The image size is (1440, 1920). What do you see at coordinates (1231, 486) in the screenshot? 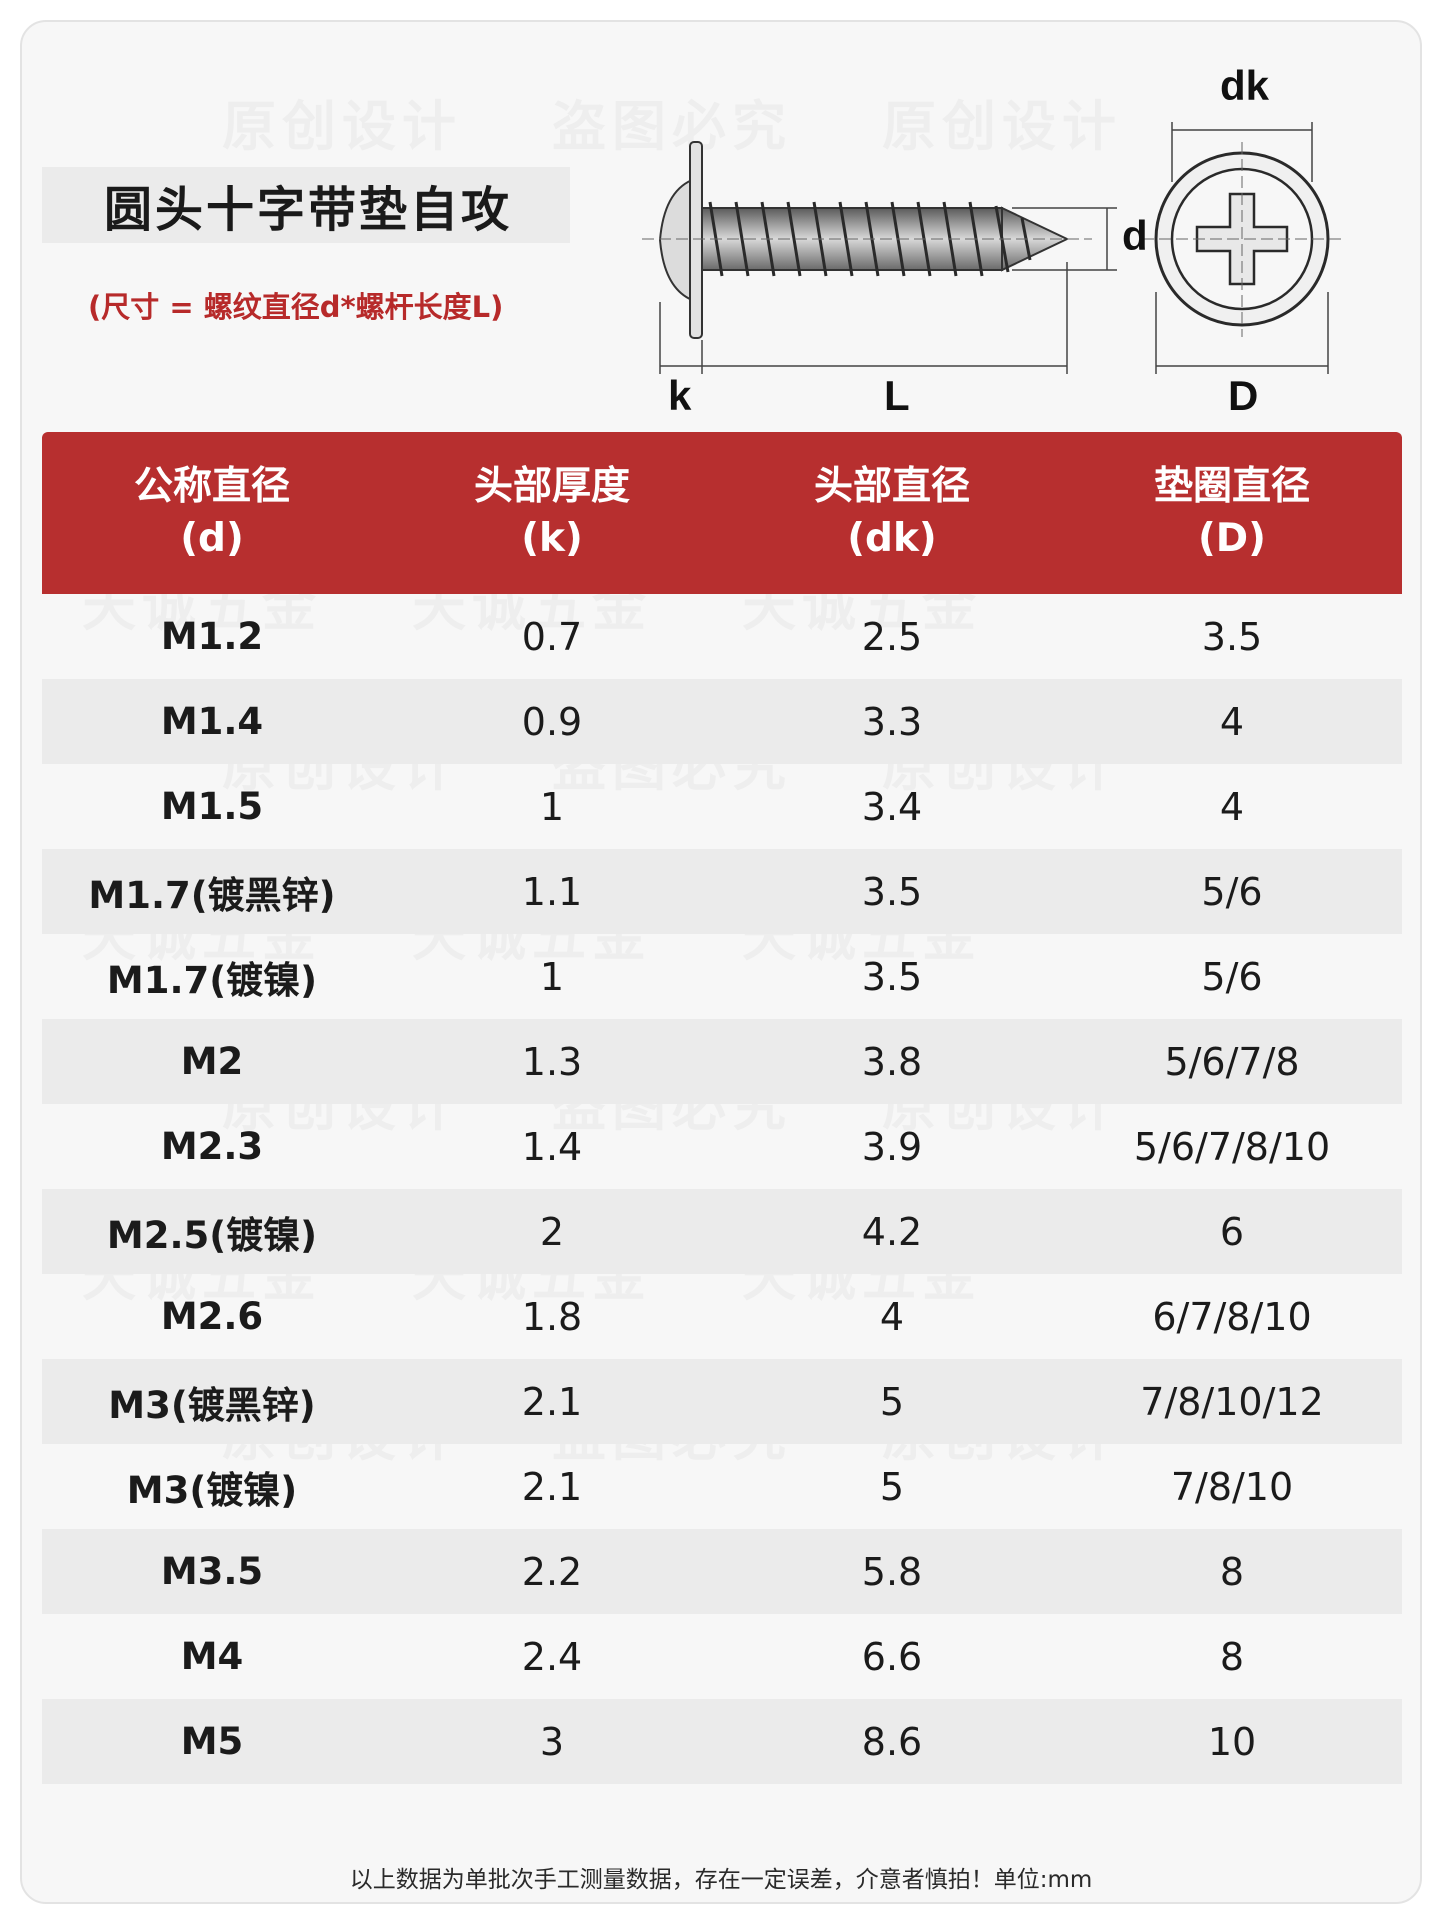
I see `header-label: 垫圈直径` at bounding box center [1231, 486].